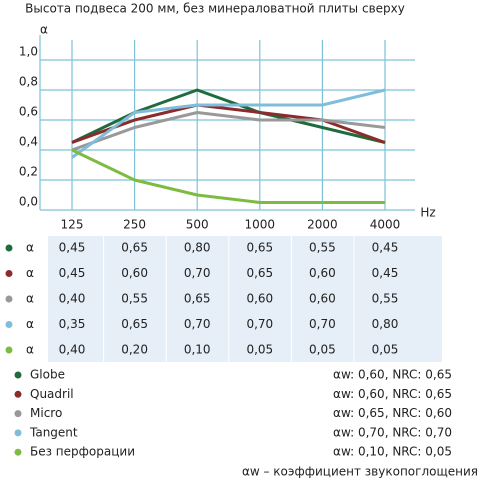  What do you see at coordinates (72, 225) in the screenshot?
I see `x-tick-label: 125` at bounding box center [72, 225].